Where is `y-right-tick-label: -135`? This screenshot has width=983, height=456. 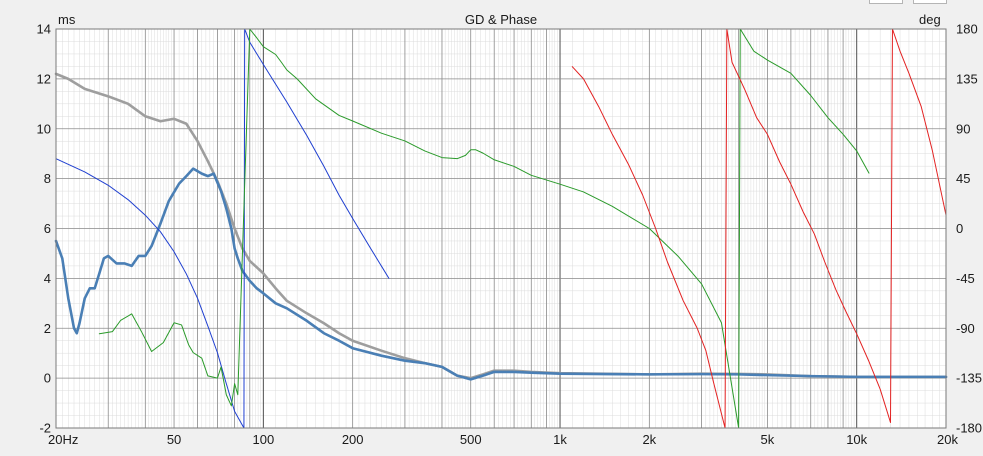 y-right-tick-label: -135 is located at coordinates (969, 378).